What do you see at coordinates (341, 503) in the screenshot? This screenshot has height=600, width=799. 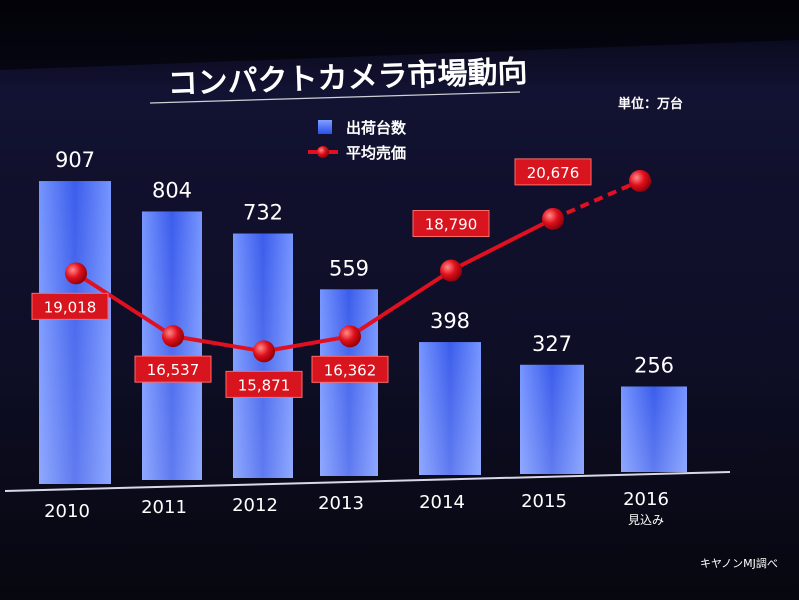 I see `x-tick-label-2013: 2013` at bounding box center [341, 503].